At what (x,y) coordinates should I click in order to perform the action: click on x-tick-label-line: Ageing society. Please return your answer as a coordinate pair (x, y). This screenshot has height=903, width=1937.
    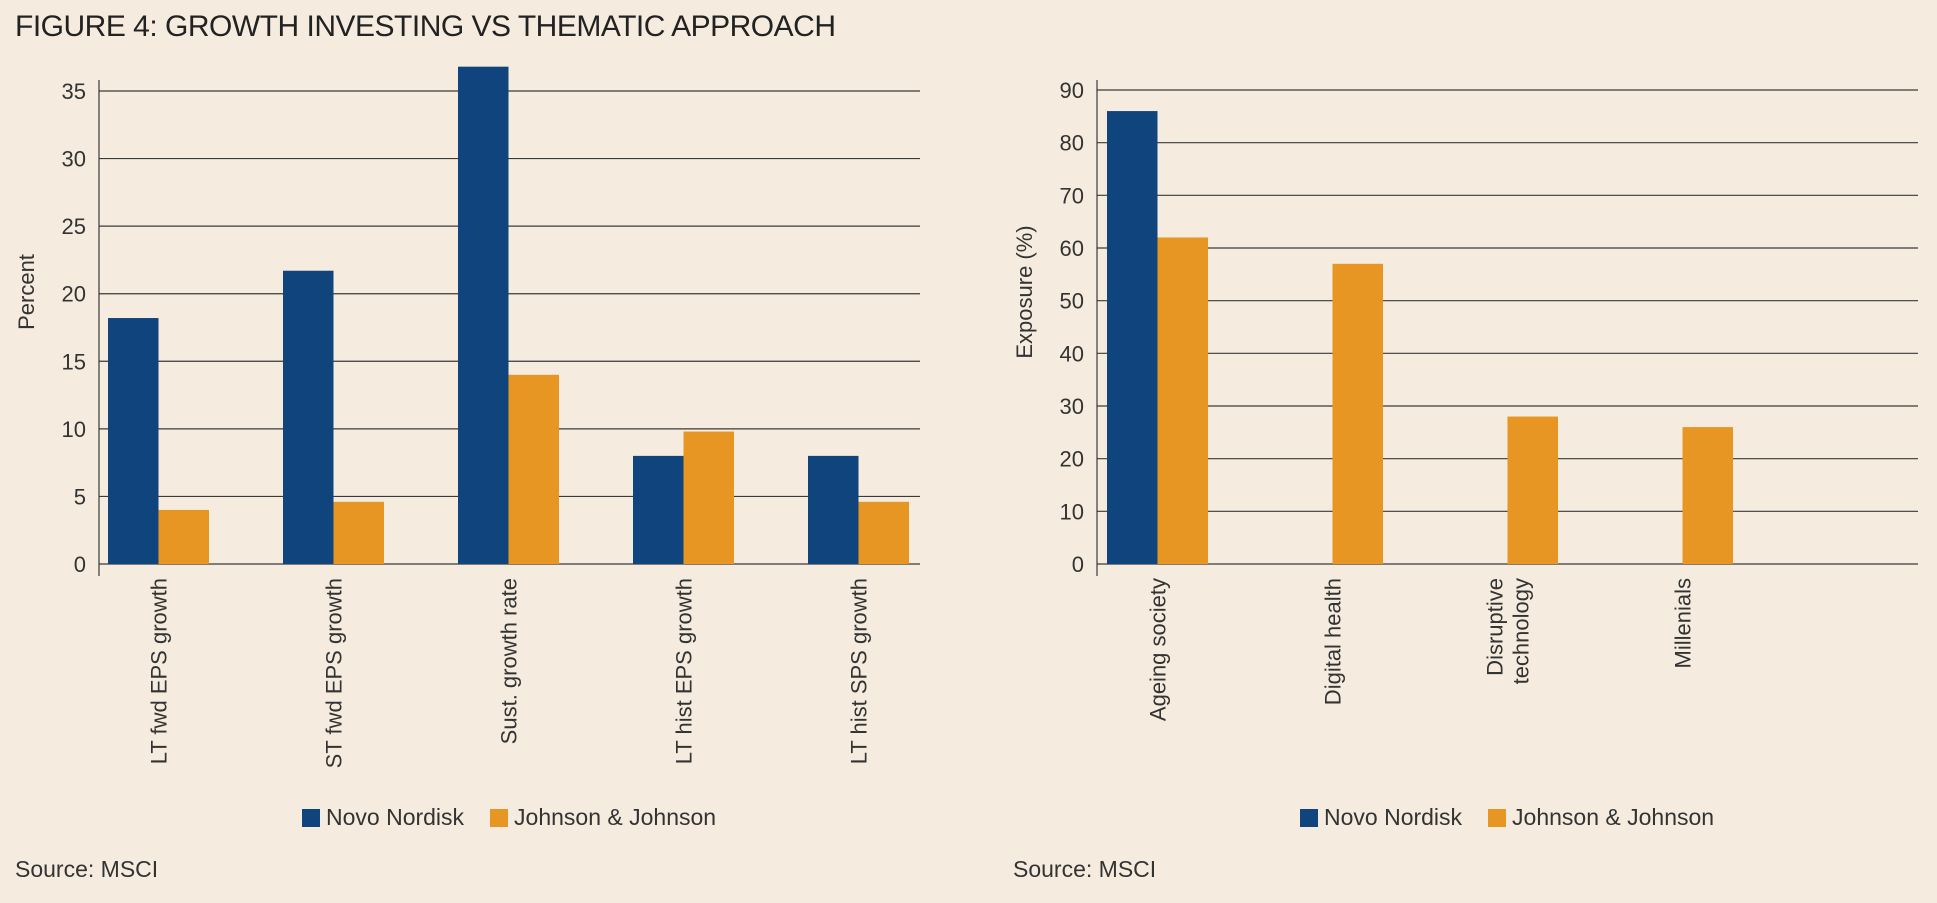
    Looking at the image, I should click on (1158, 649).